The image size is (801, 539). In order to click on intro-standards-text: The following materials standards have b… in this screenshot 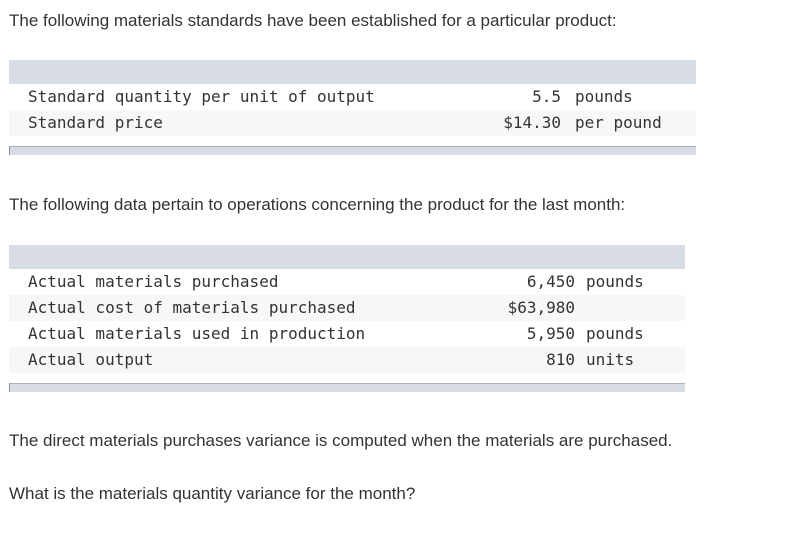, I will do `click(313, 20)`.